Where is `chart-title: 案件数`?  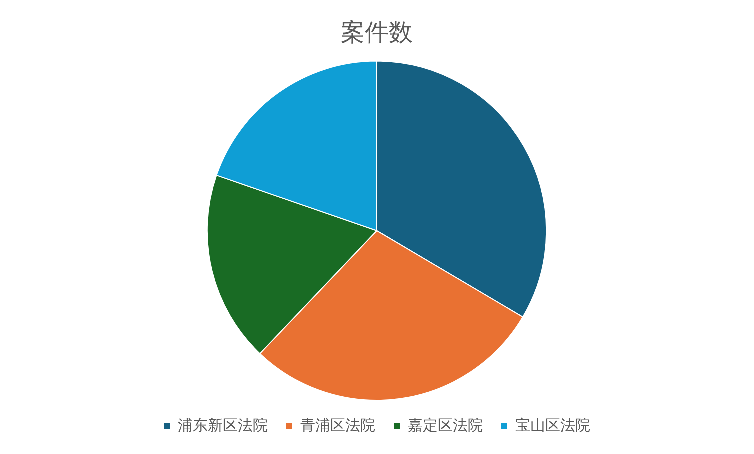
chart-title: 案件数 is located at coordinates (377, 32).